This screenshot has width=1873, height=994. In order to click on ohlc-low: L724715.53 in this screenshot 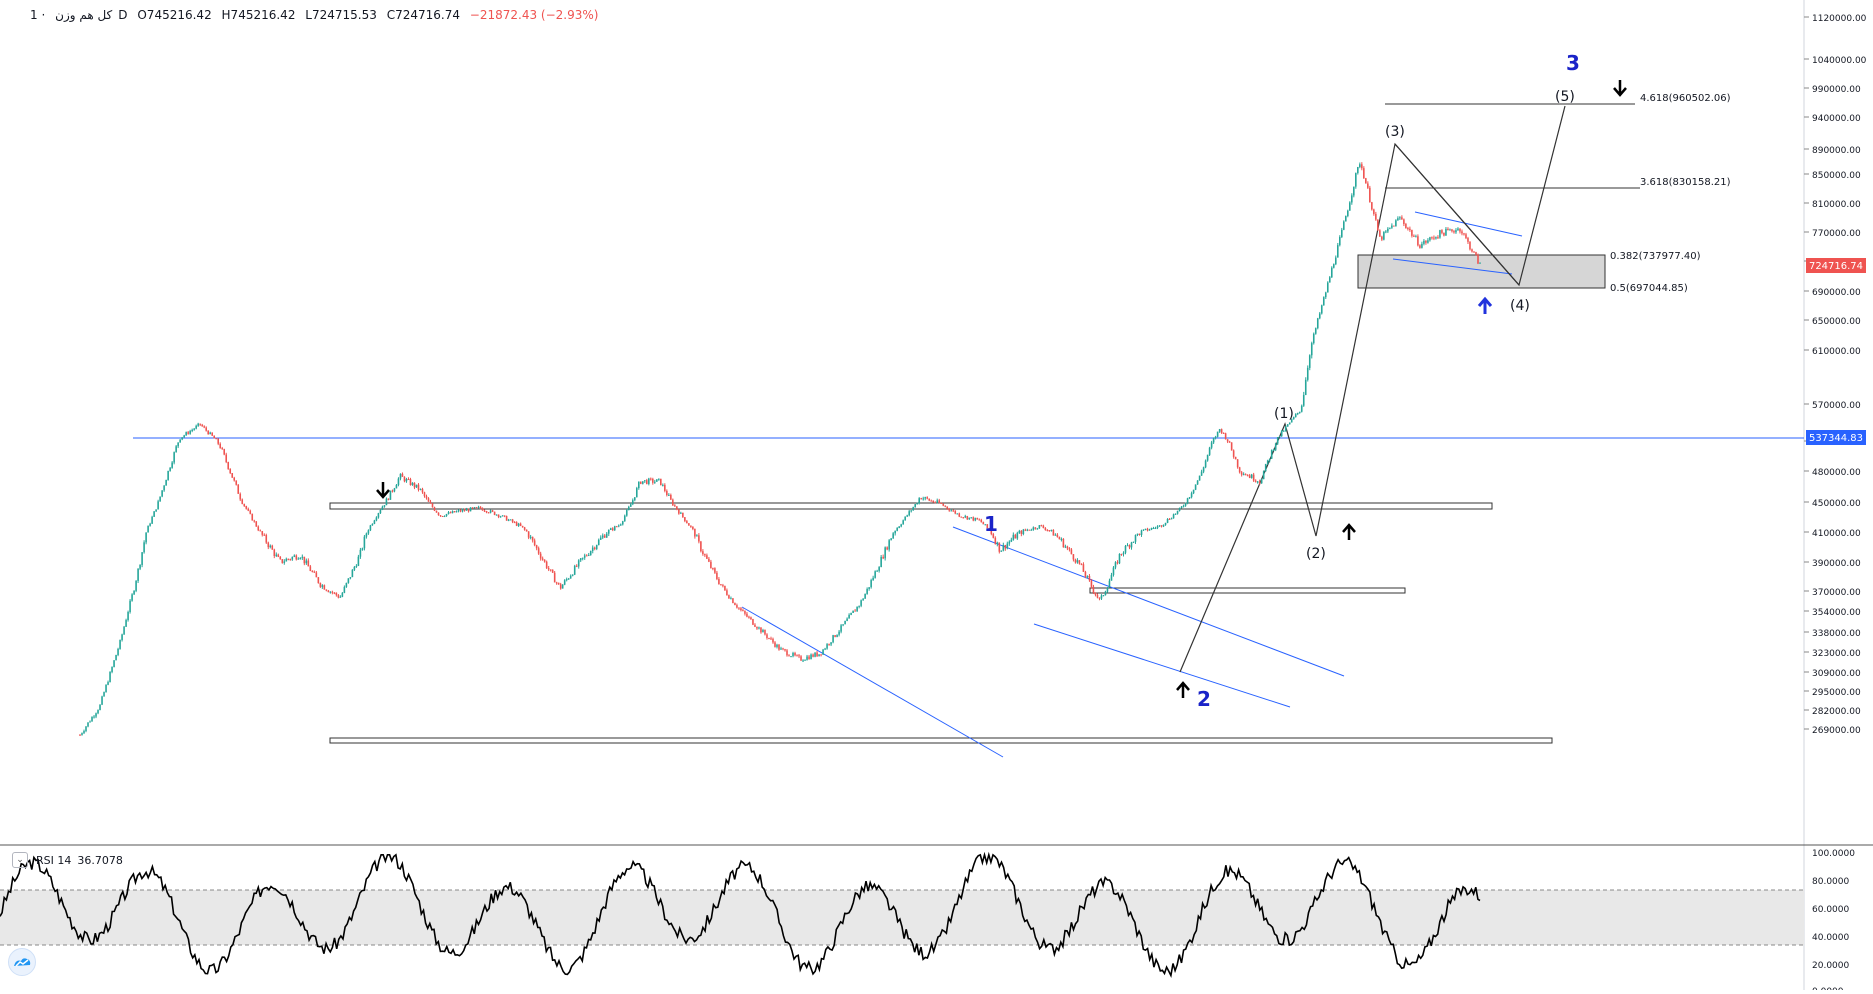, I will do `click(341, 15)`.